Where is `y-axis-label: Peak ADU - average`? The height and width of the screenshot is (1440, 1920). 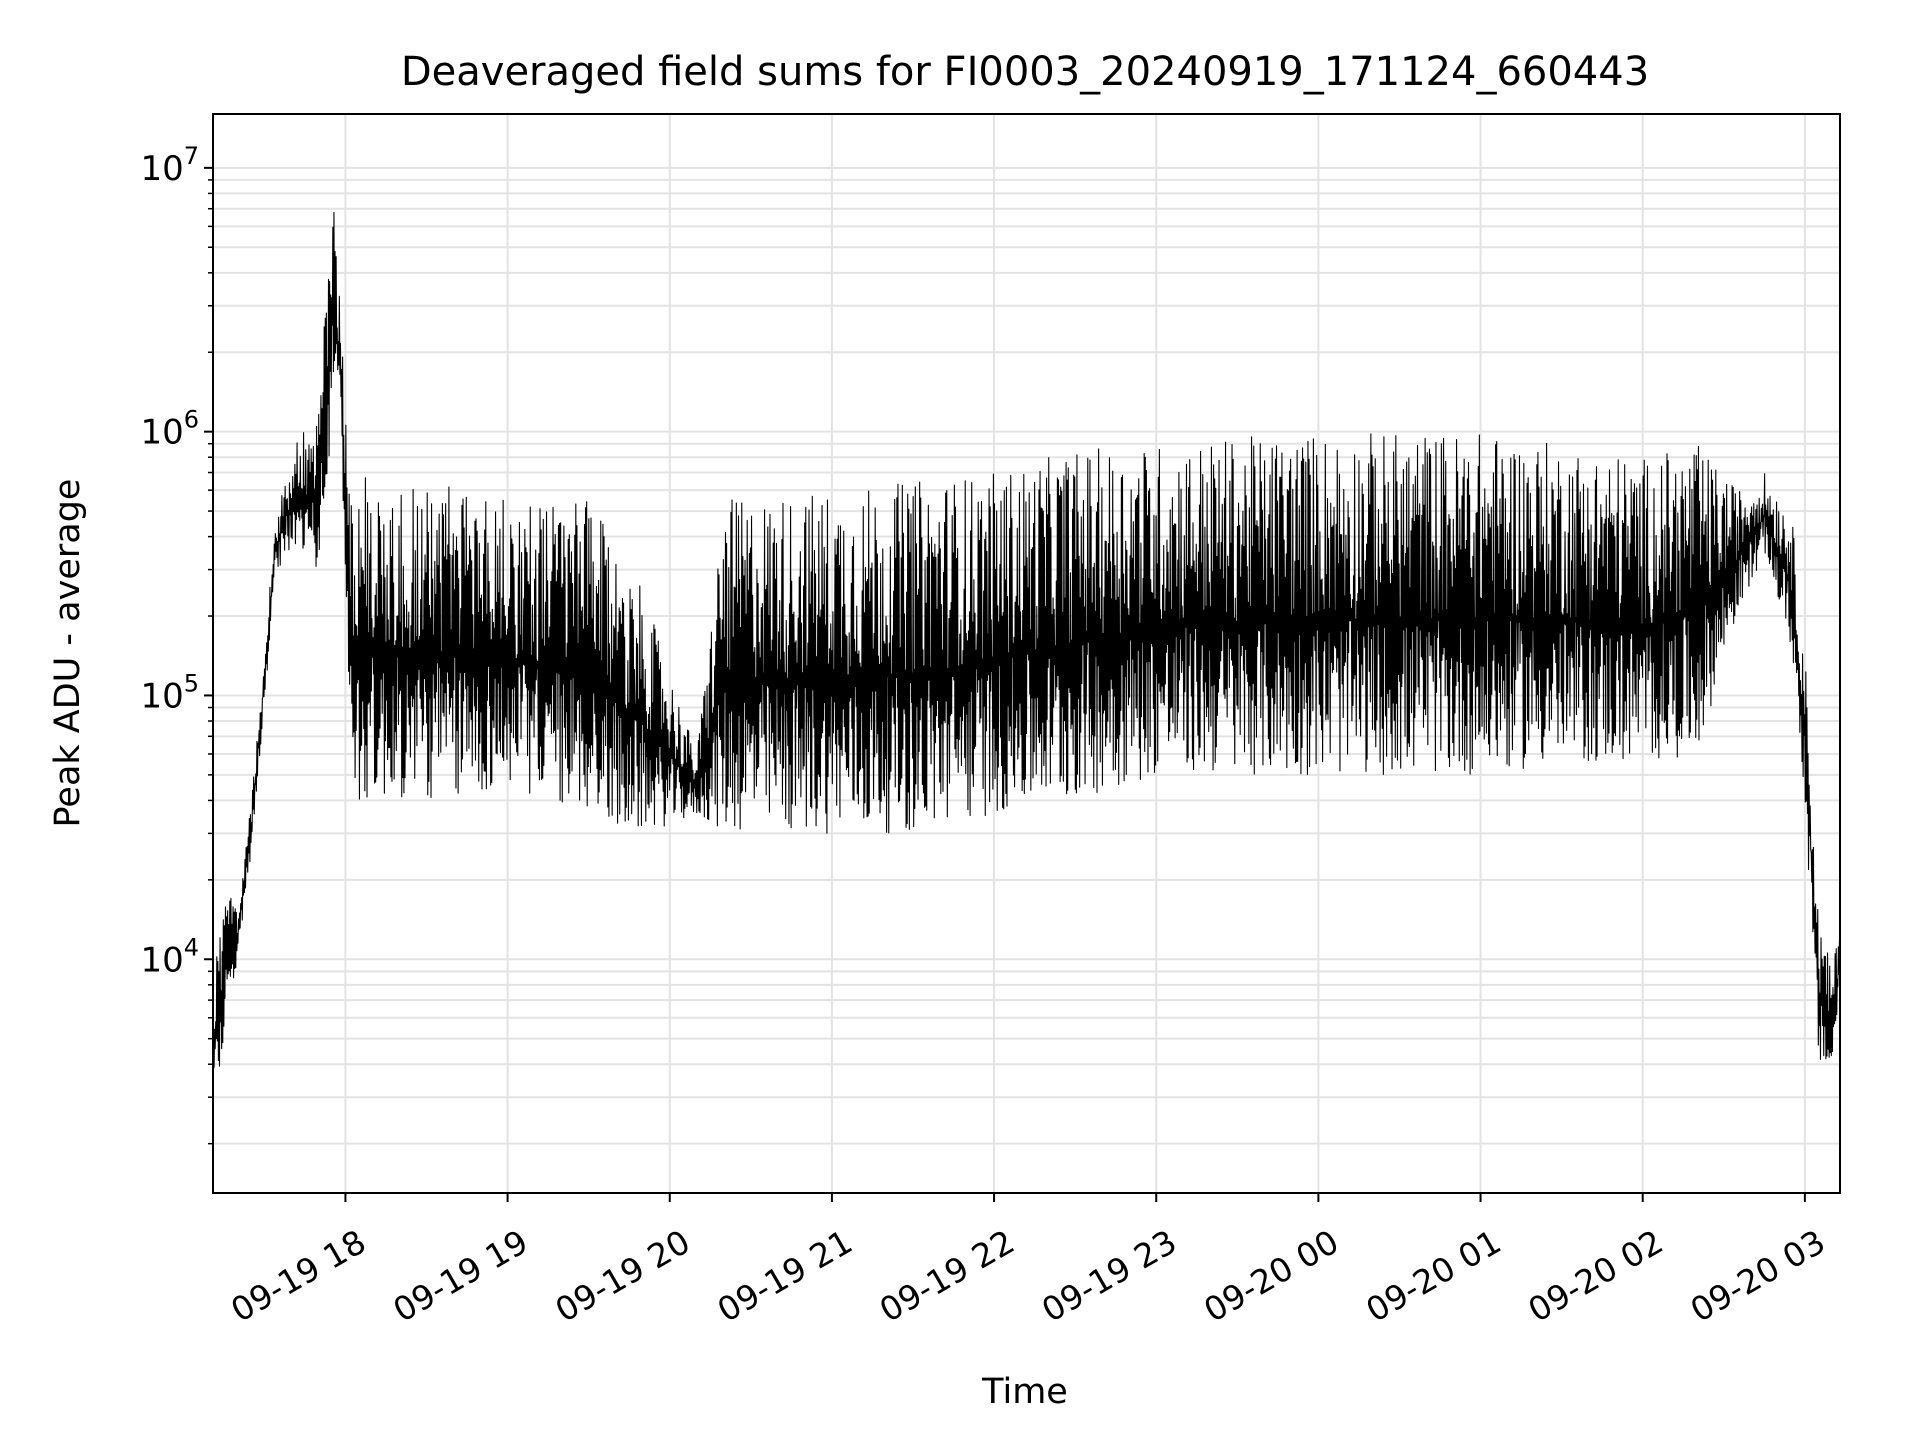
y-axis-label: Peak ADU - average is located at coordinates (68, 653).